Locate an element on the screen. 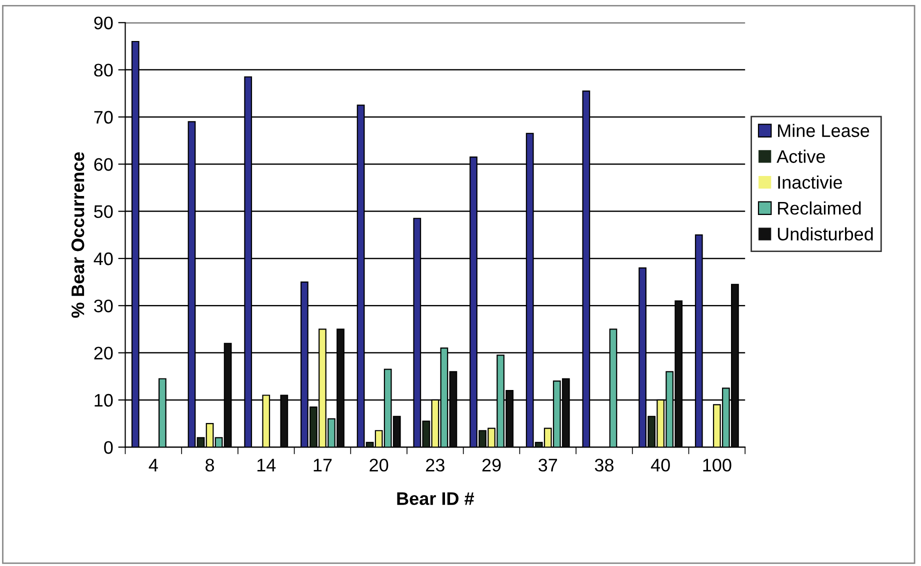 Image resolution: width=921 pixels, height=566 pixels. y-tick-label: 50 is located at coordinates (103, 211).